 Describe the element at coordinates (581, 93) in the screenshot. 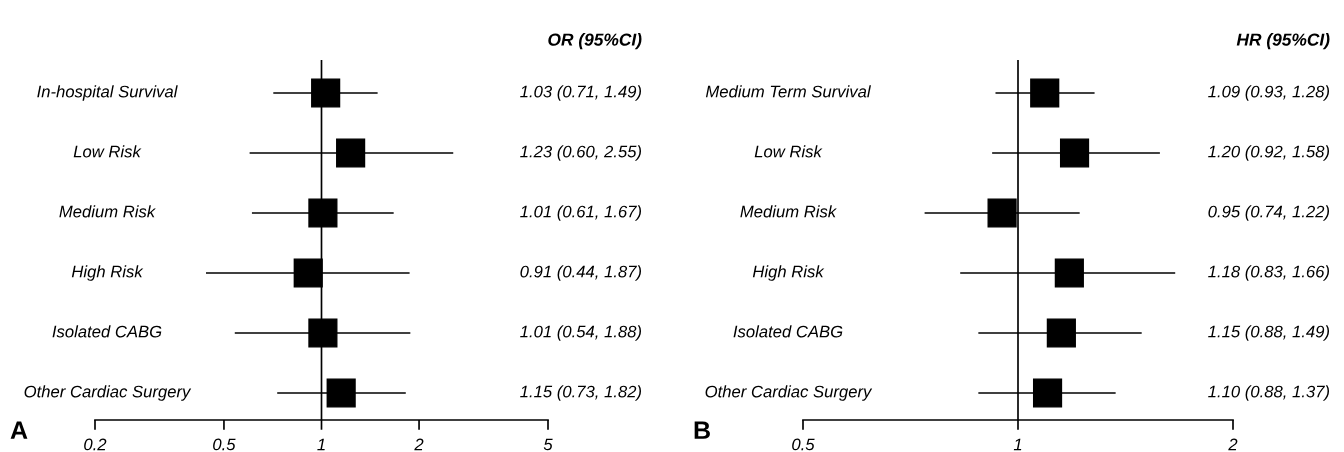

I see `data-label: 1.03 (0.71, 1.49)` at that location.